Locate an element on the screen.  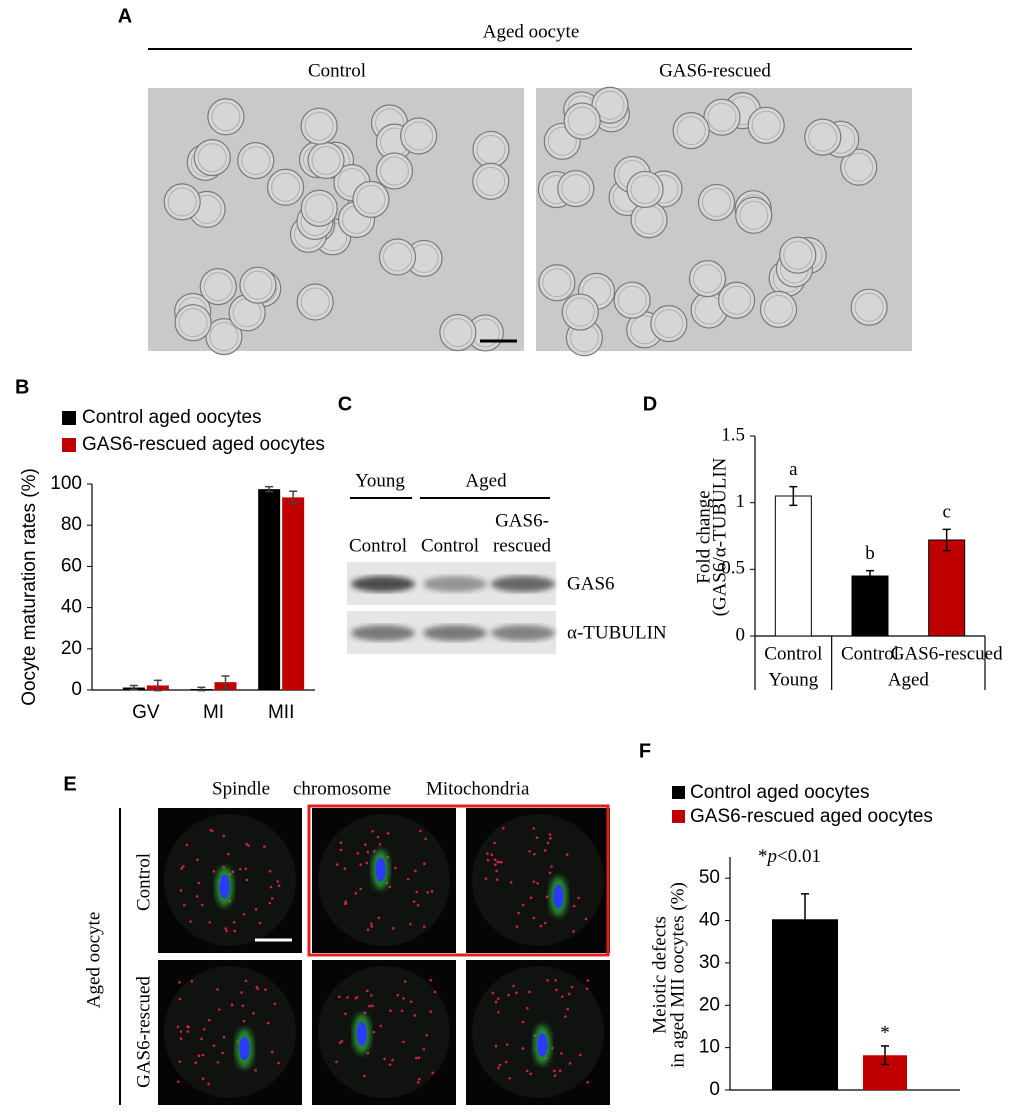
annotation-part: * is located at coordinates (763, 856).